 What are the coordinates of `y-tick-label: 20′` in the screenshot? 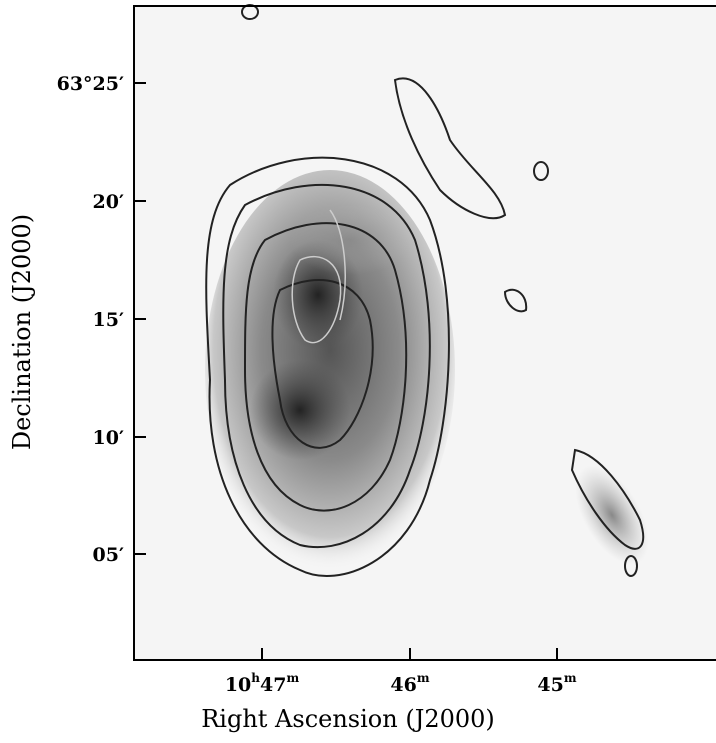 It's located at (108, 202).